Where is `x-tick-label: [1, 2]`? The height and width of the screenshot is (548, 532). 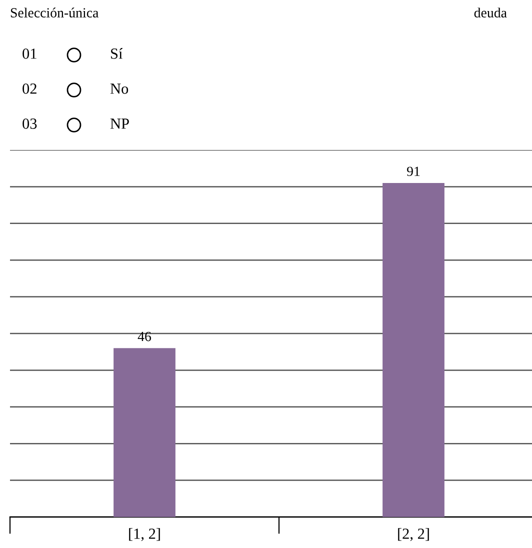
x-tick-label: [1, 2] is located at coordinates (144, 535).